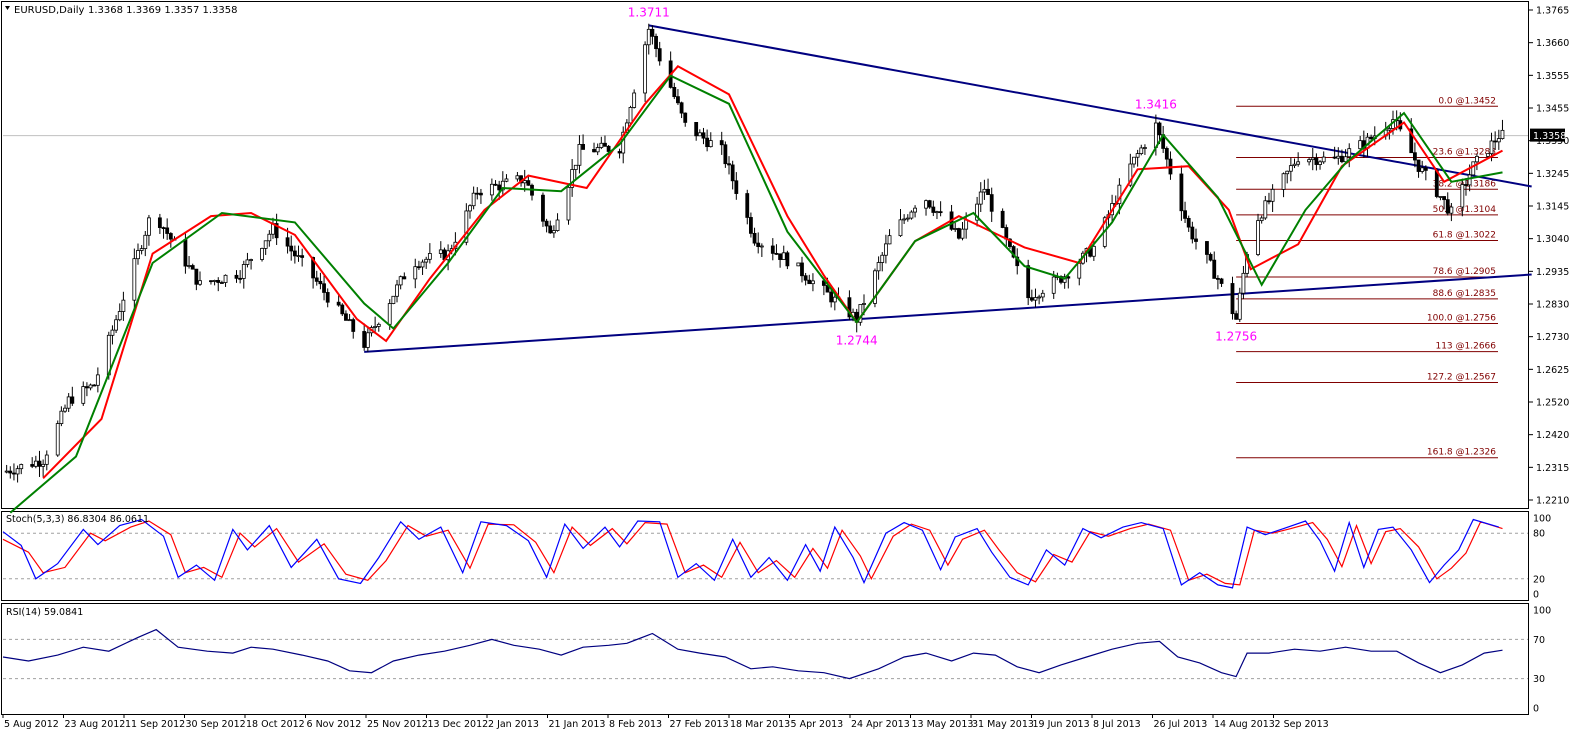 This screenshot has width=1596, height=746. Describe the element at coordinates (750, 553) in the screenshot. I see `stoch-main-line` at that location.